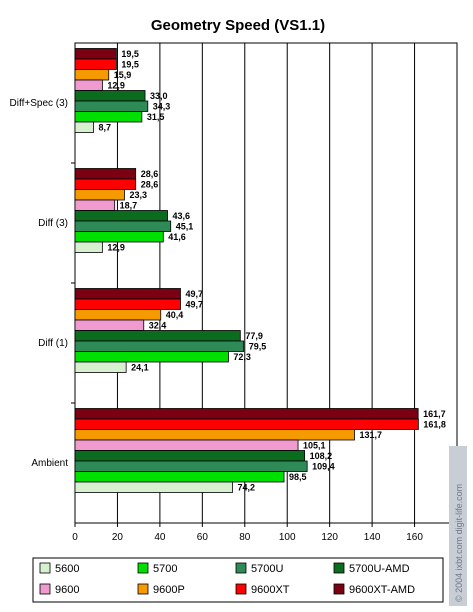 This screenshot has width=473, height=612. What do you see at coordinates (370, 435) in the screenshot?
I see `data-label: 131,7` at bounding box center [370, 435].